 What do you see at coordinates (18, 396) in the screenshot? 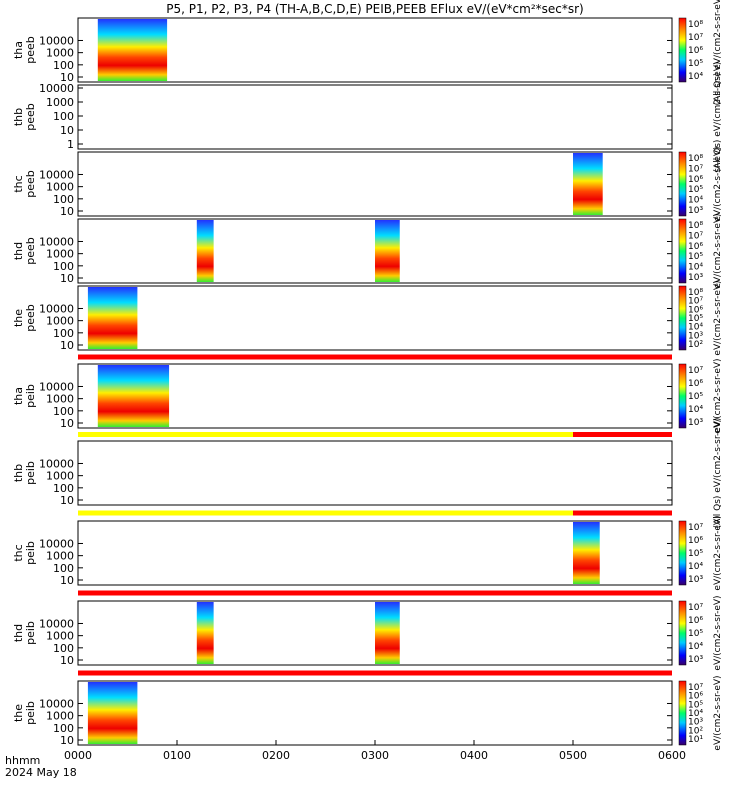
I see `panel-probe-label: tha` at bounding box center [18, 396].